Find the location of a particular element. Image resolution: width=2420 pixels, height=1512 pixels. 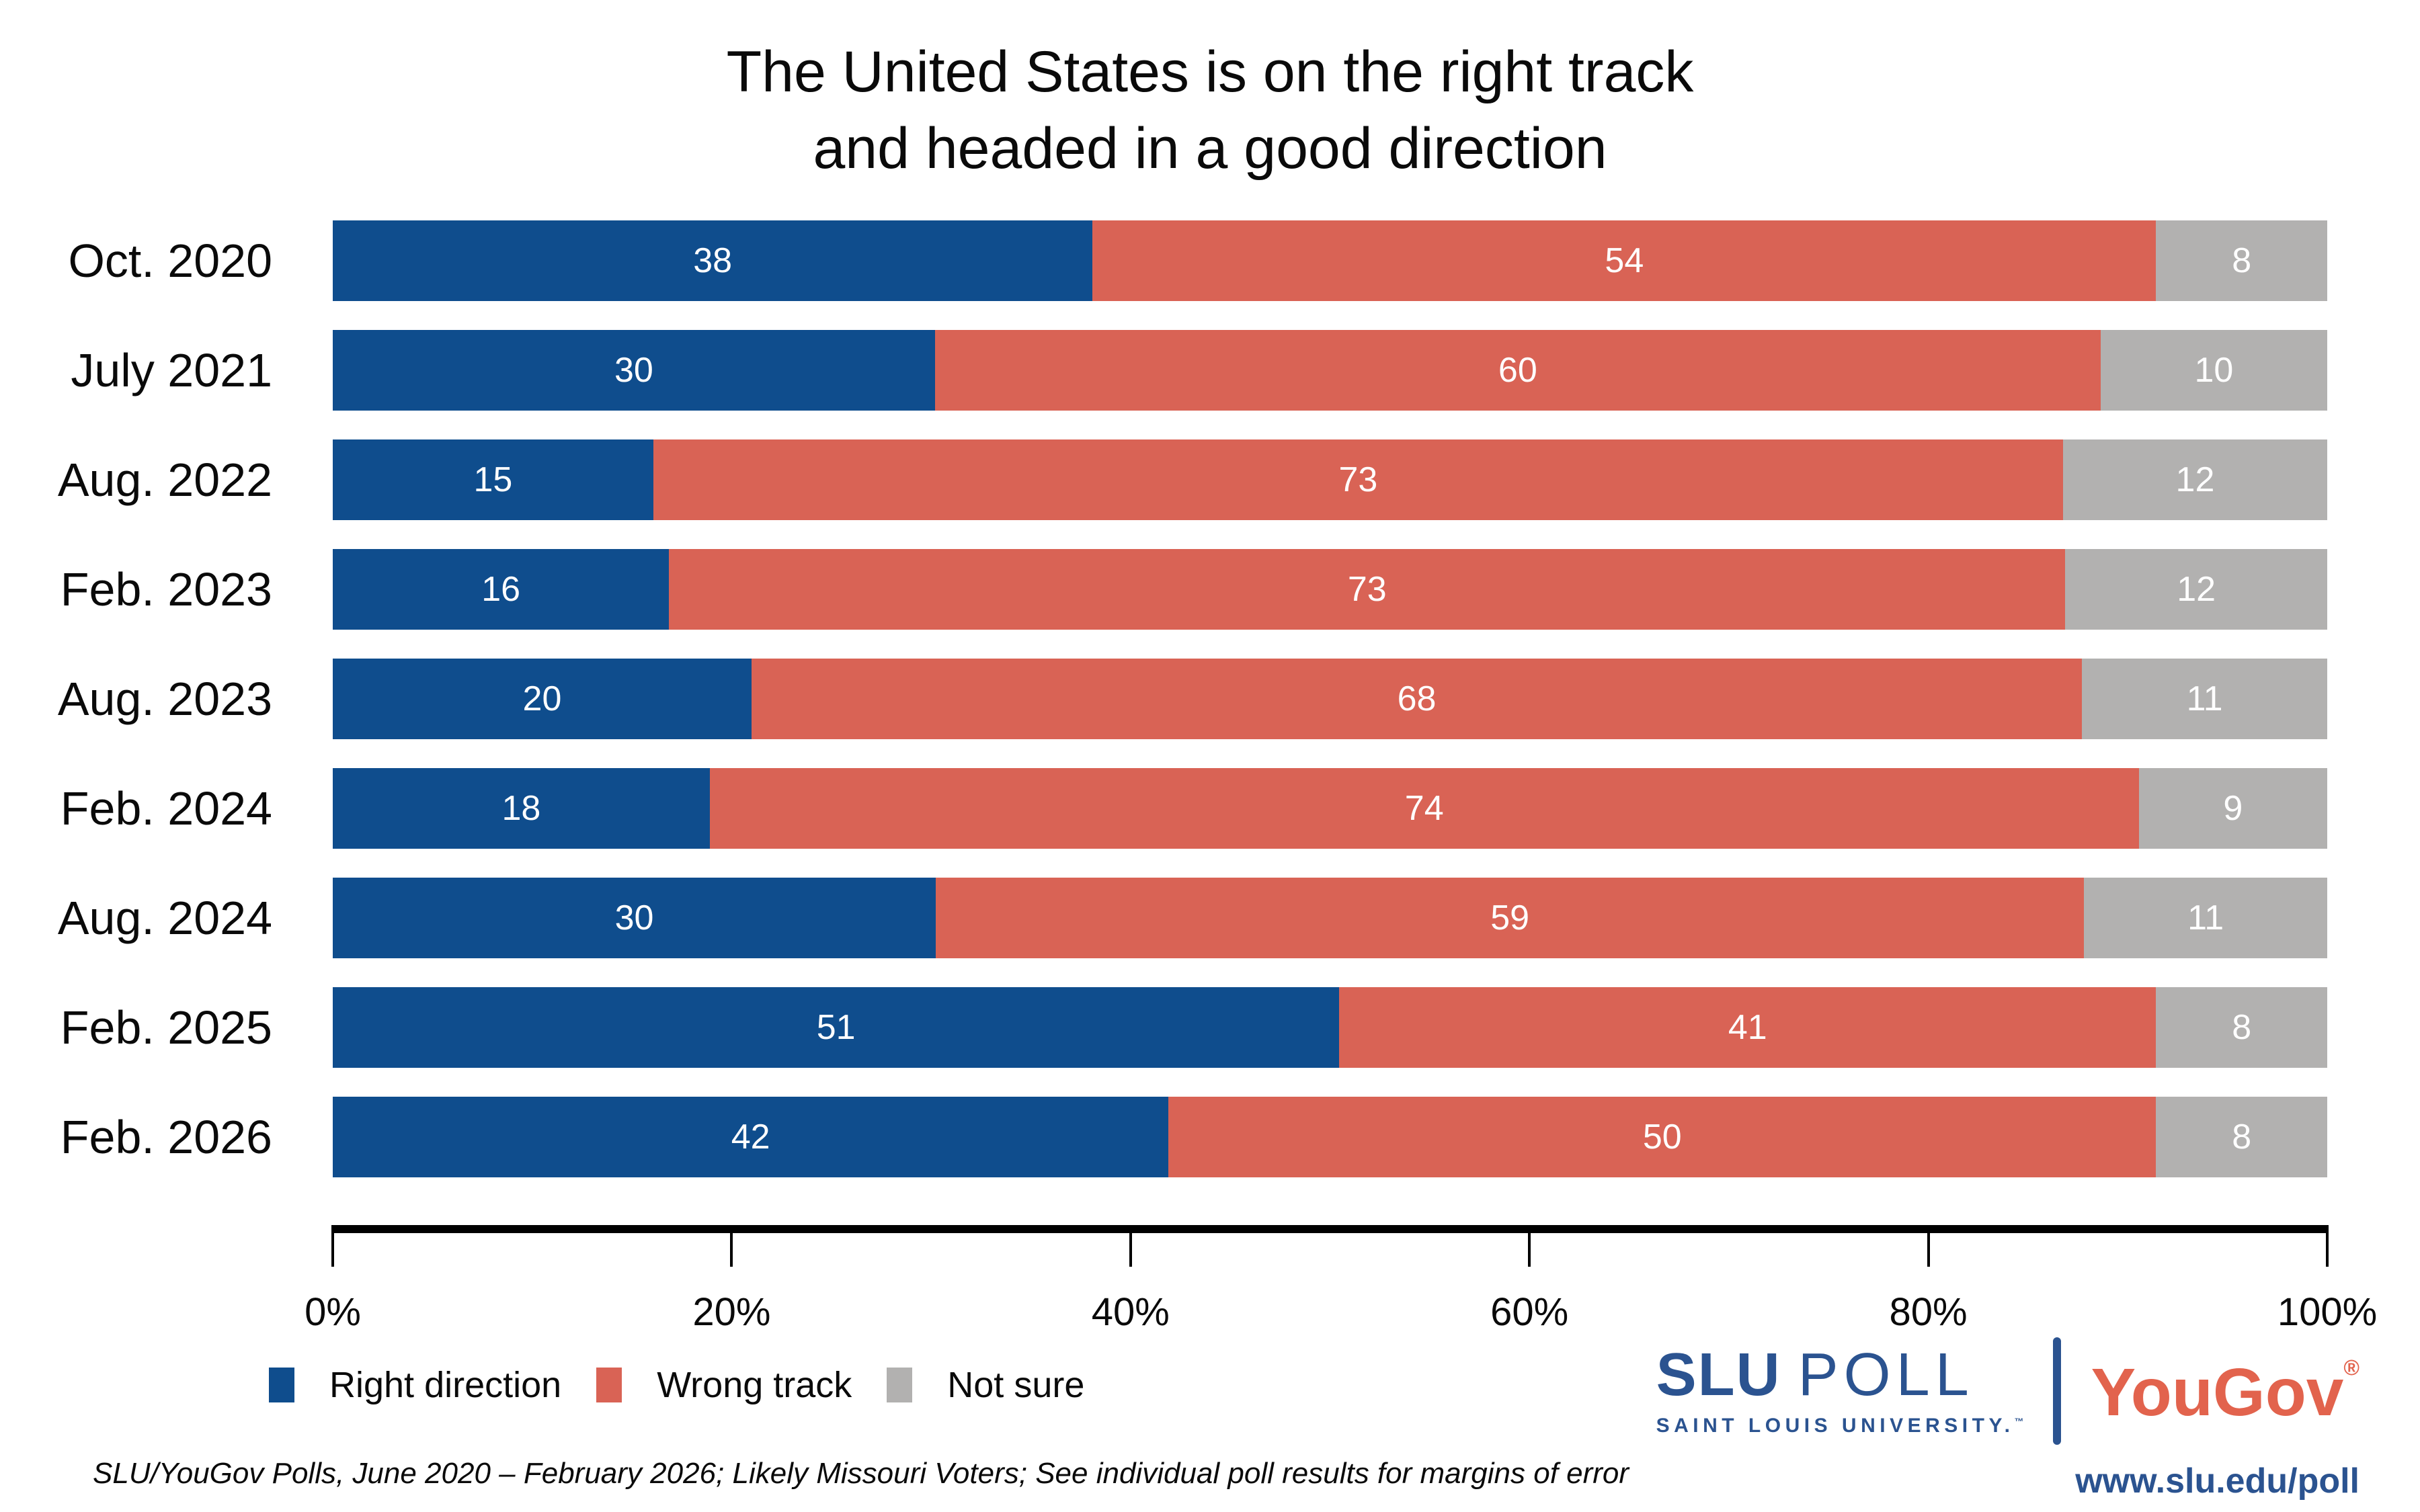

bar-value-label: 41 is located at coordinates (1747, 1027).